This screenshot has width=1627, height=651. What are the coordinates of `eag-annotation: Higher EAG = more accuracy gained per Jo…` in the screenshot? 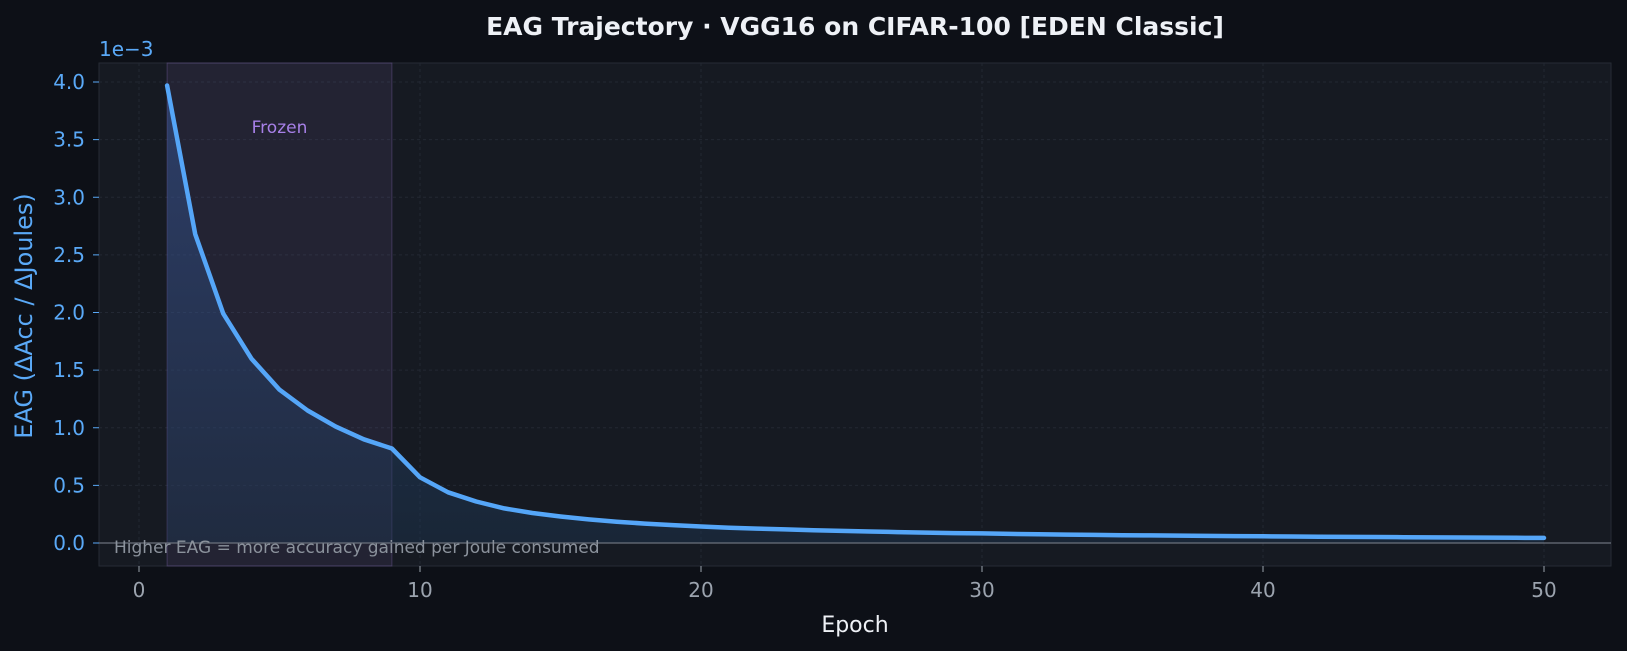 It's located at (357, 548).